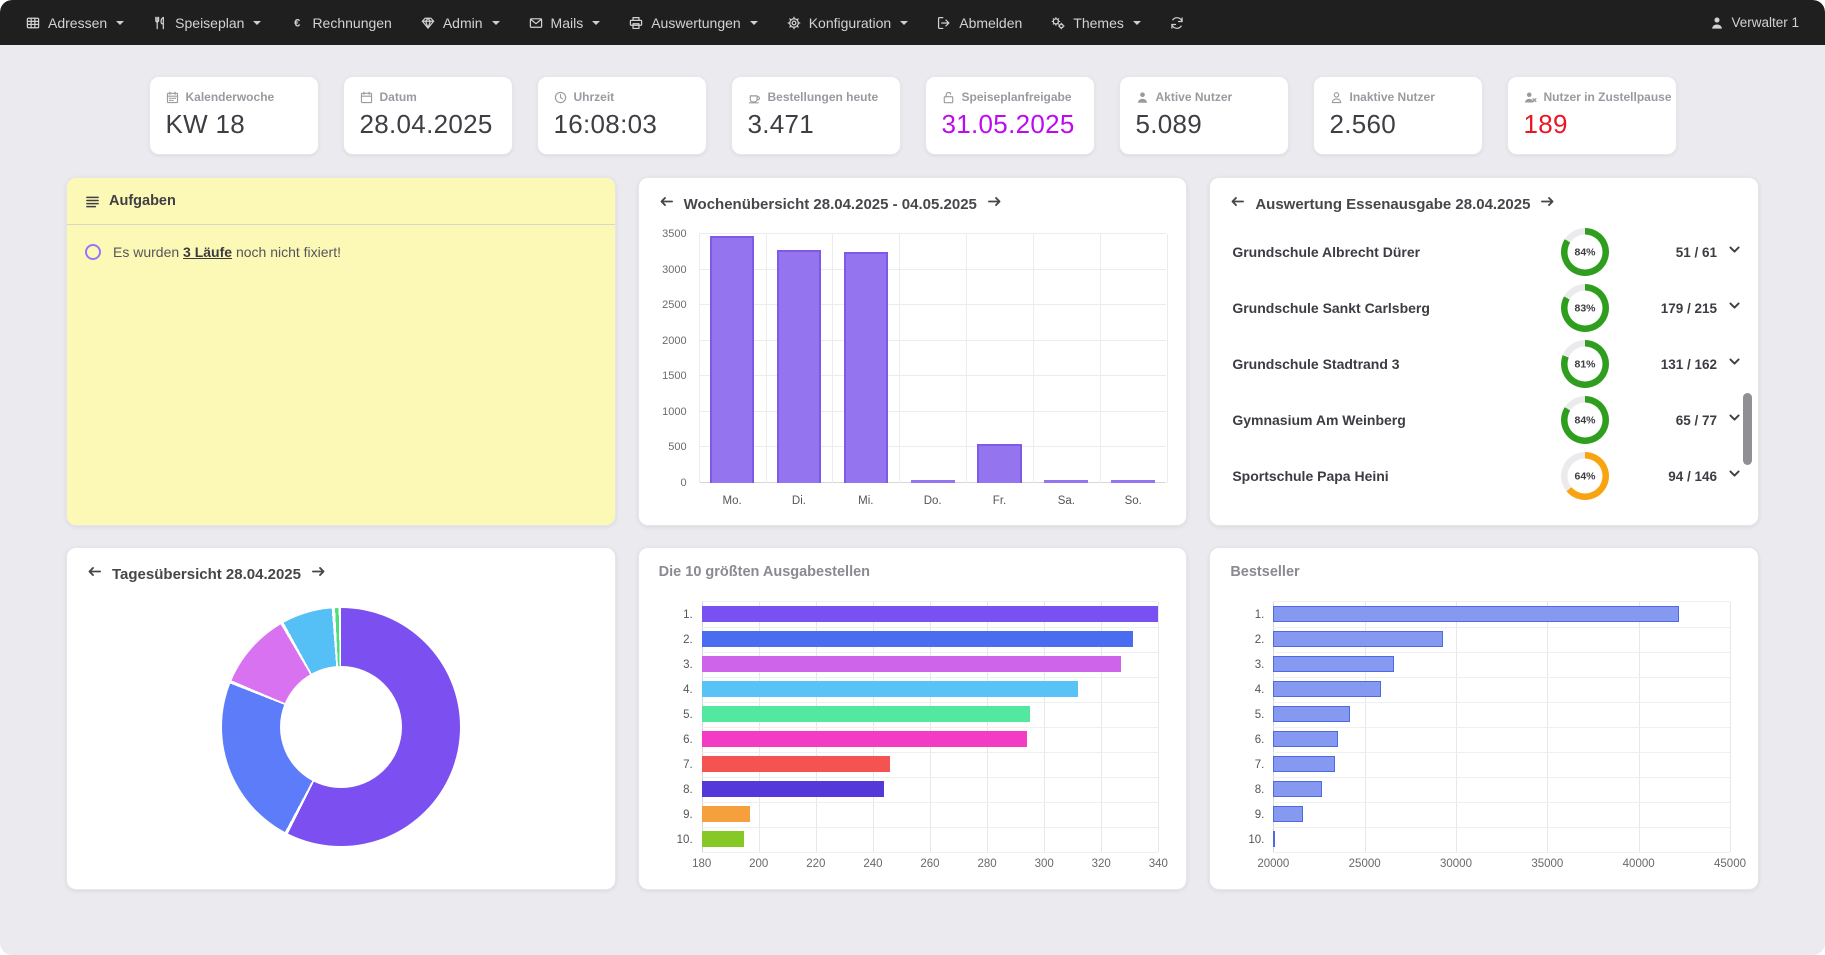  What do you see at coordinates (999, 463) in the screenshot?
I see `bar-fr` at bounding box center [999, 463].